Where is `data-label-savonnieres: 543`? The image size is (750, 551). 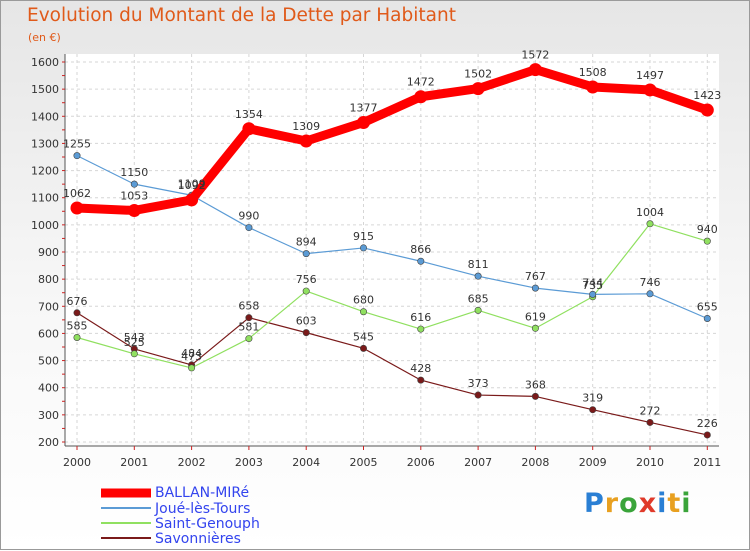
data-label-savonnieres: 543 is located at coordinates (134, 337).